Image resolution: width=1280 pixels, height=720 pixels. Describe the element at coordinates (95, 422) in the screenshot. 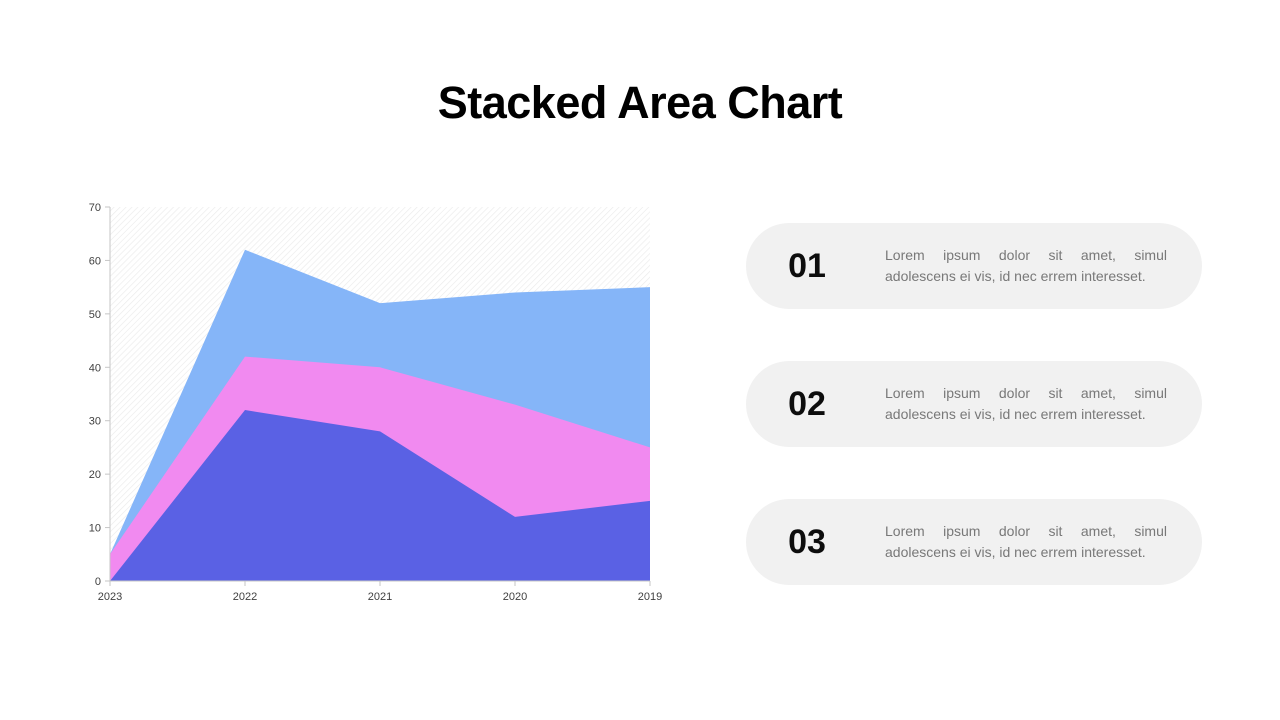

I see `y-axis-label: 30` at that location.